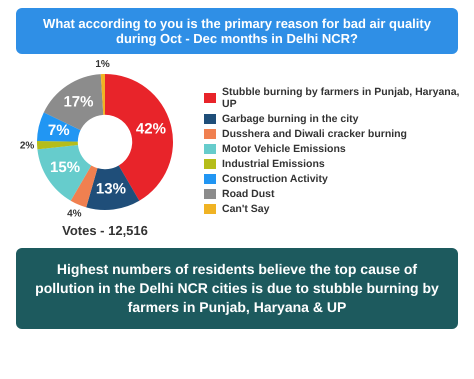 Image resolution: width=474 pixels, height=379 pixels. What do you see at coordinates (59, 131) in the screenshot?
I see `data-label: 7%` at bounding box center [59, 131].